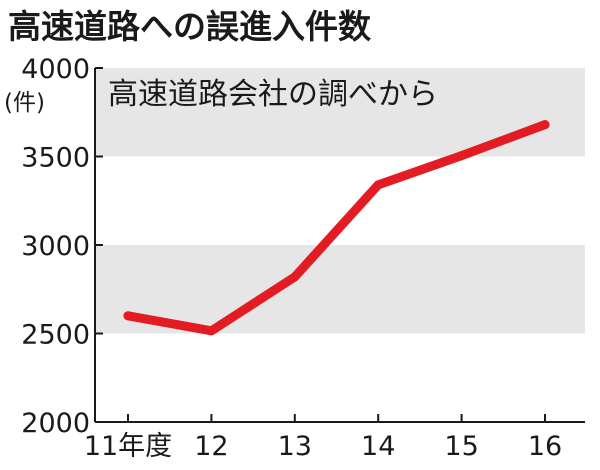 The height and width of the screenshot is (470, 600). I want to click on x-tick-label: 15, so click(461, 446).